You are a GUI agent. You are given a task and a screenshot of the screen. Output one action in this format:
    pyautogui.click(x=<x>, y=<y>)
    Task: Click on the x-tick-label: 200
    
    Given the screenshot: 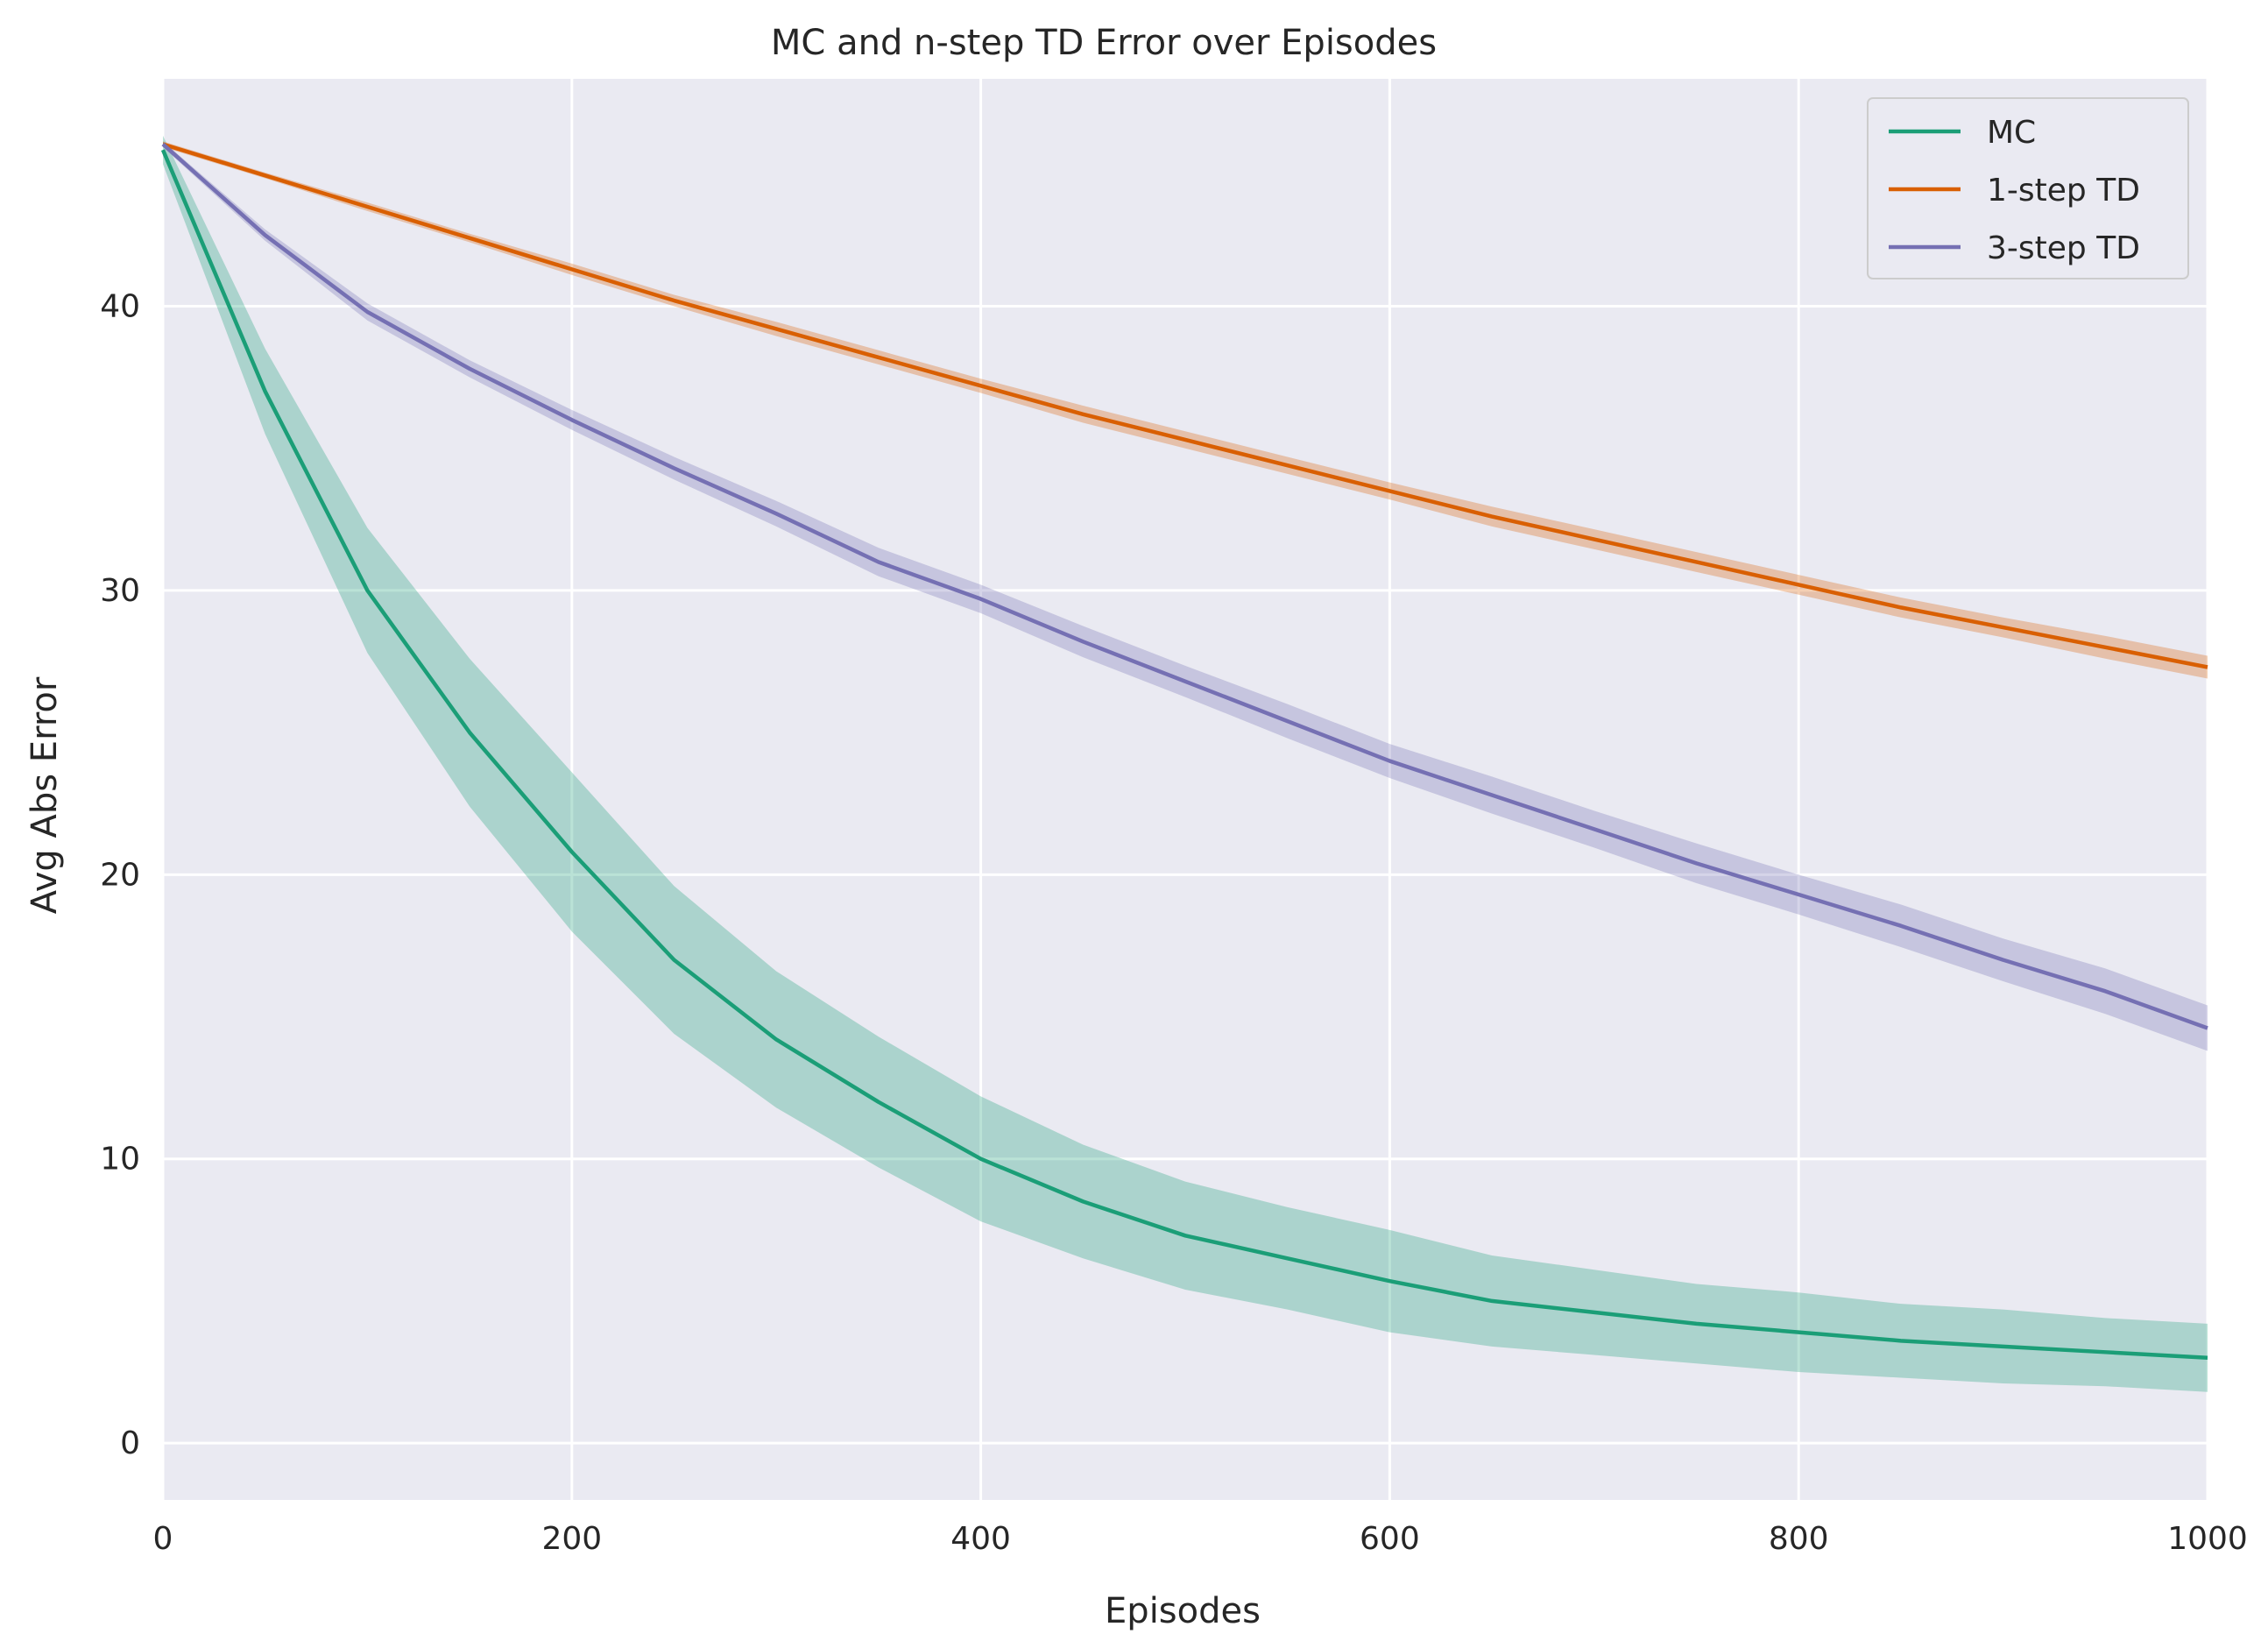 What is the action you would take?
    pyautogui.click(x=571, y=1539)
    